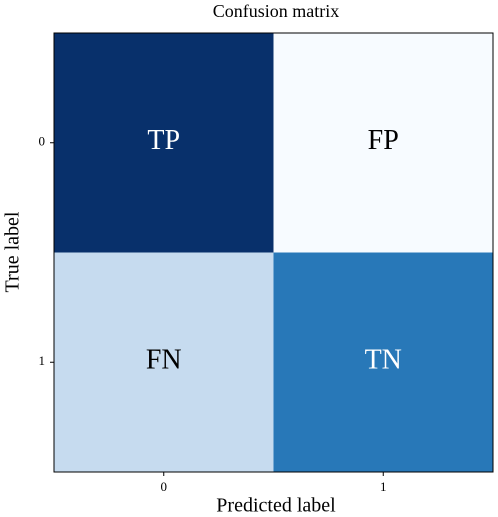  What do you see at coordinates (13, 251) in the screenshot?
I see `y-axis-label: True label` at bounding box center [13, 251].